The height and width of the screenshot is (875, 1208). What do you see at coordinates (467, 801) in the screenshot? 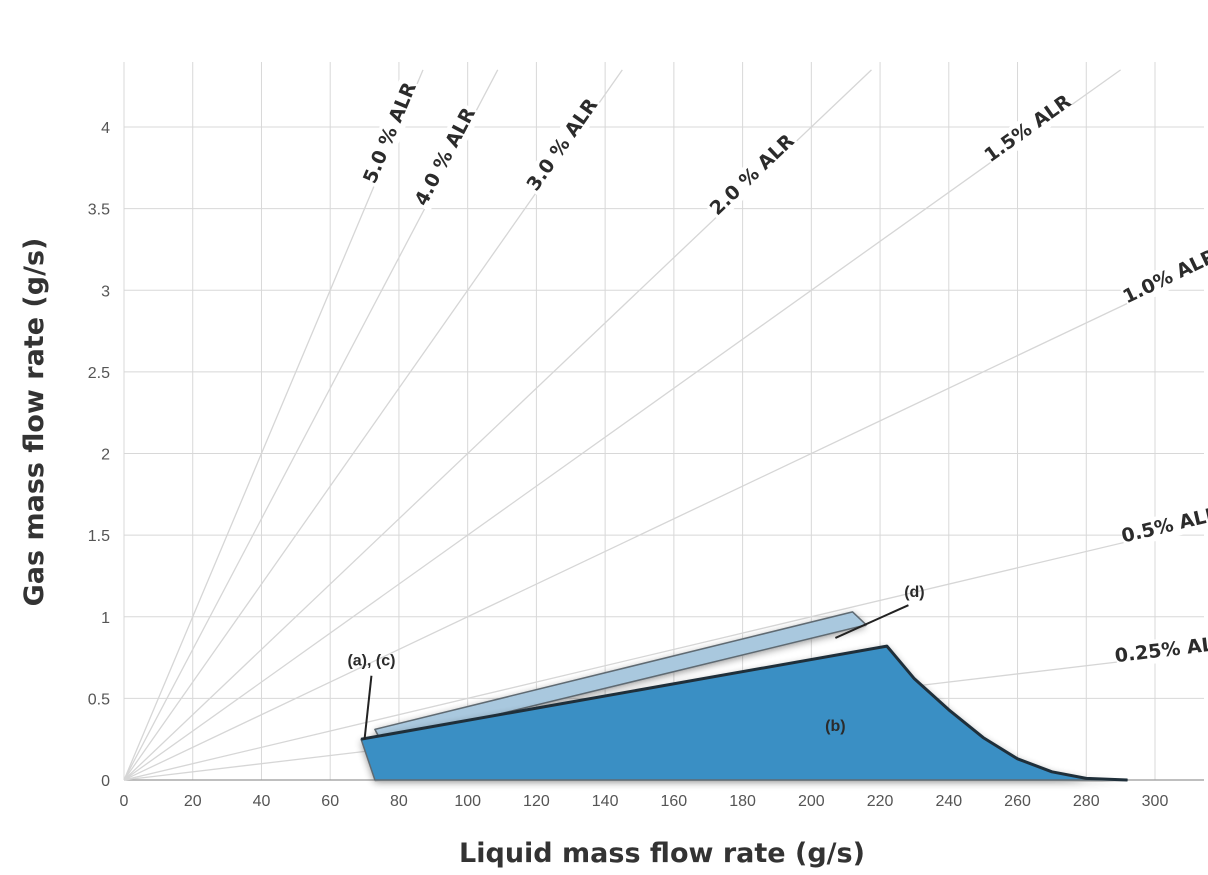
I see `x-tick-label: 100` at bounding box center [467, 801].